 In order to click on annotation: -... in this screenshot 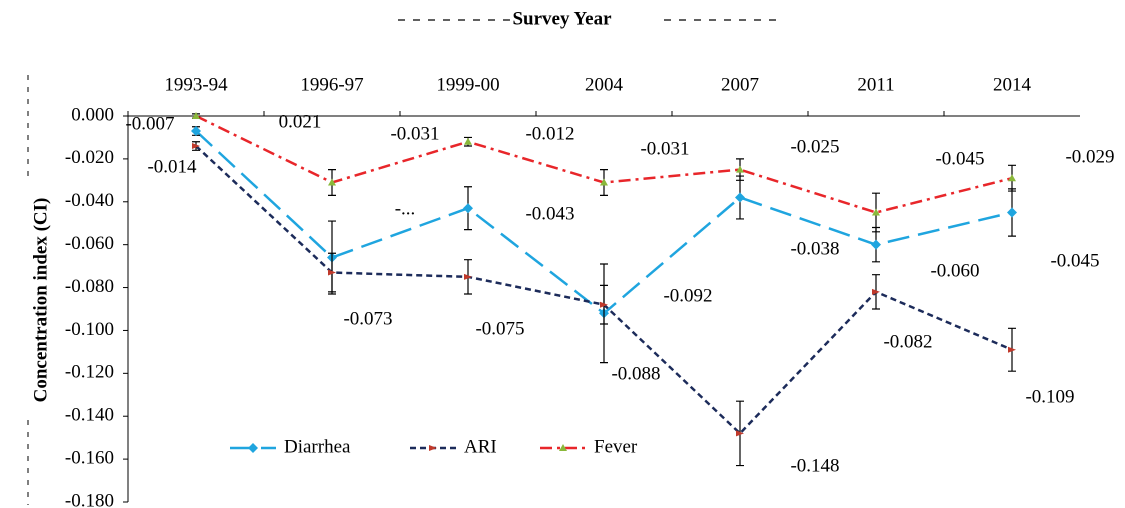, I will do `click(405, 208)`.